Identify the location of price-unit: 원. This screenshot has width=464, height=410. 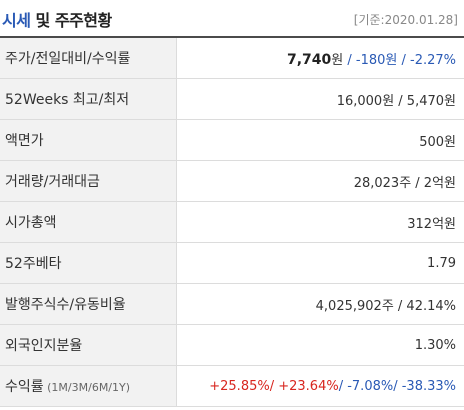
(337, 60).